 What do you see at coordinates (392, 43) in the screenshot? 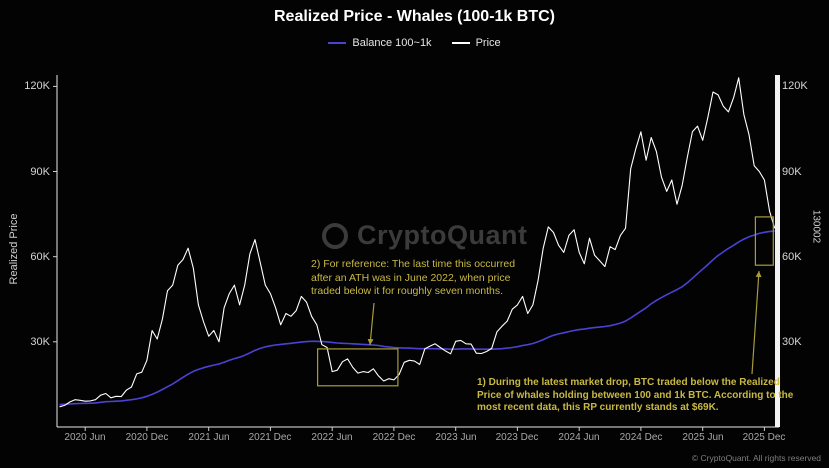
I see `legend-label-balance: Balance 100~1k` at bounding box center [392, 43].